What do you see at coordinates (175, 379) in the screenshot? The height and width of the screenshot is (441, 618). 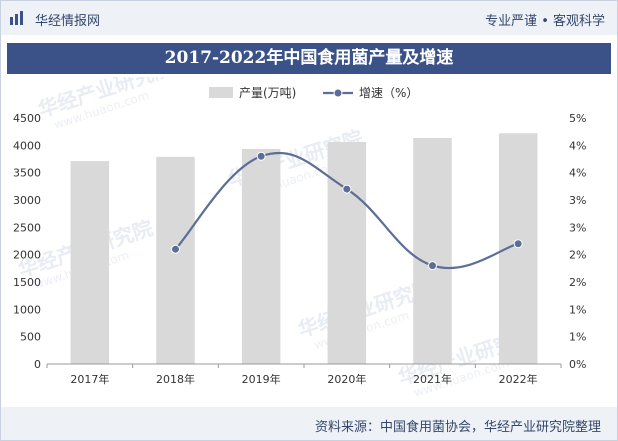 I see `x-tick-label: 2018年` at bounding box center [175, 379].